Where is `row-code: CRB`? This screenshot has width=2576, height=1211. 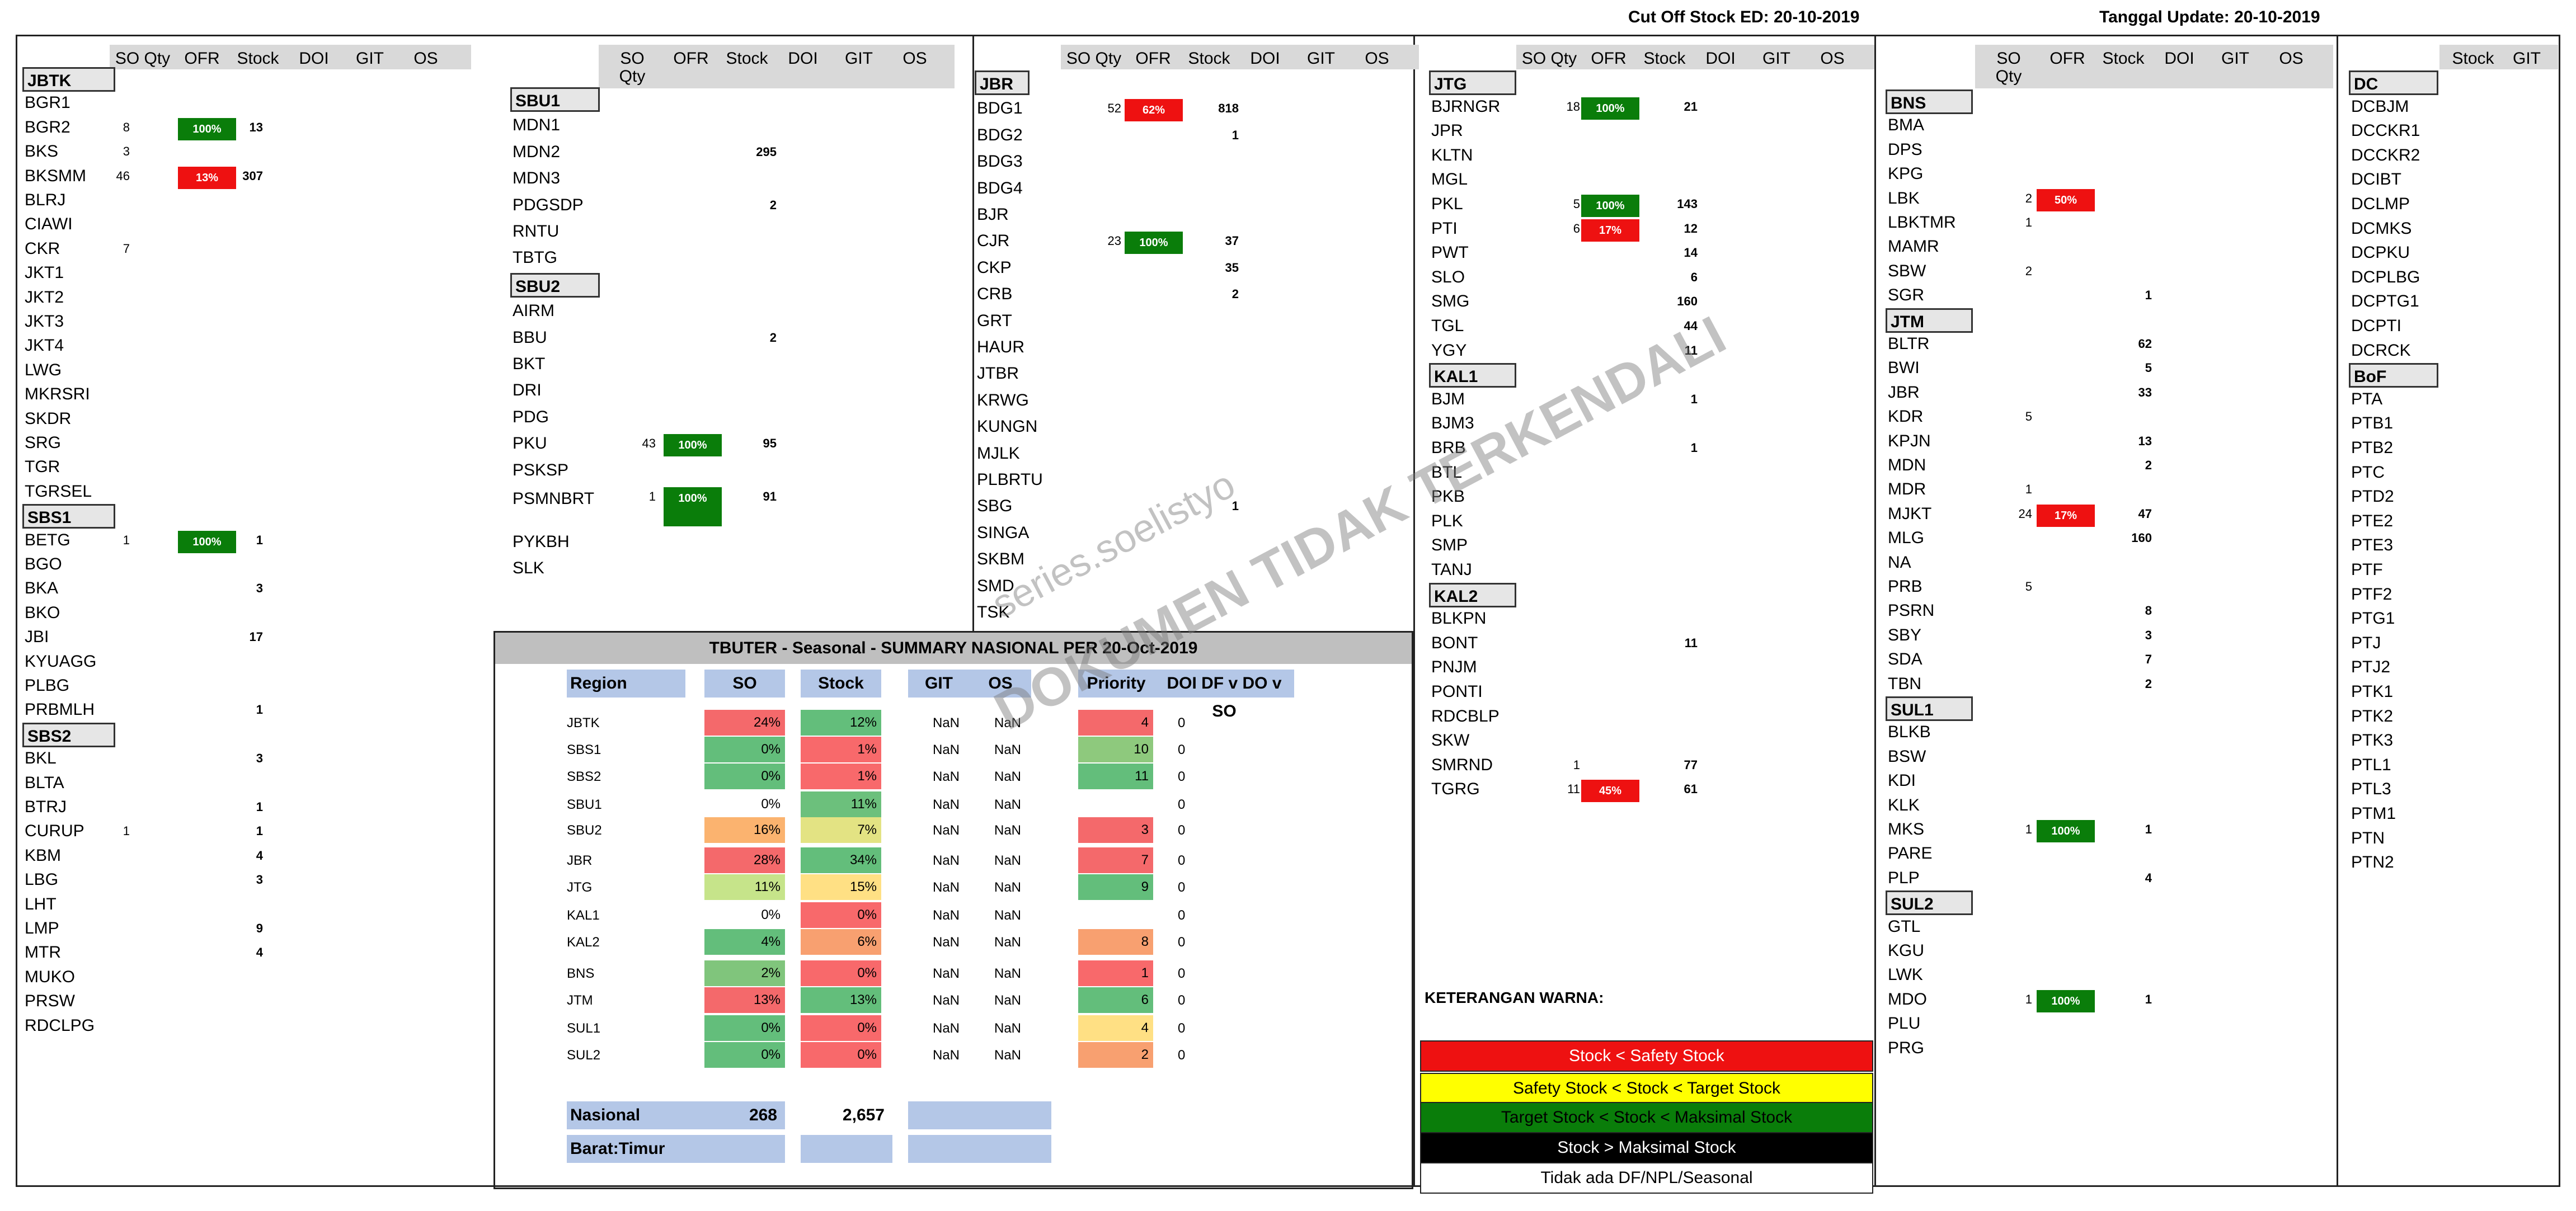
row-code: CRB is located at coordinates (995, 294).